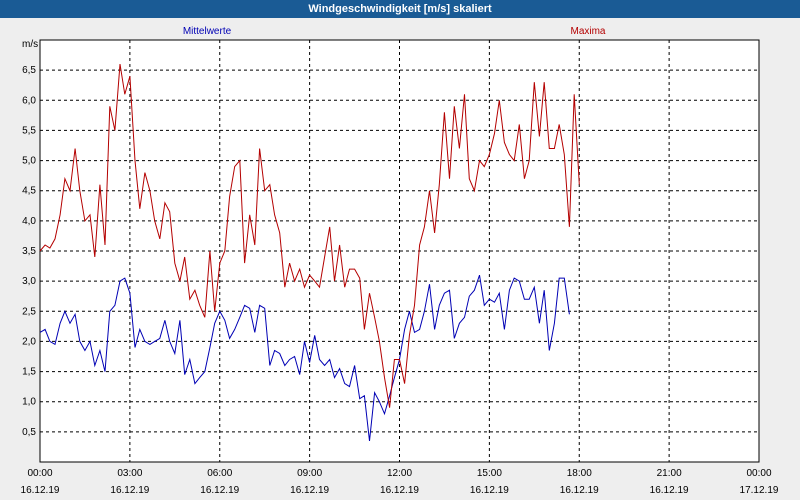 The image size is (800, 500). Describe the element at coordinates (219, 473) in the screenshot. I see `x-tick-time-label: 06:00` at that location.